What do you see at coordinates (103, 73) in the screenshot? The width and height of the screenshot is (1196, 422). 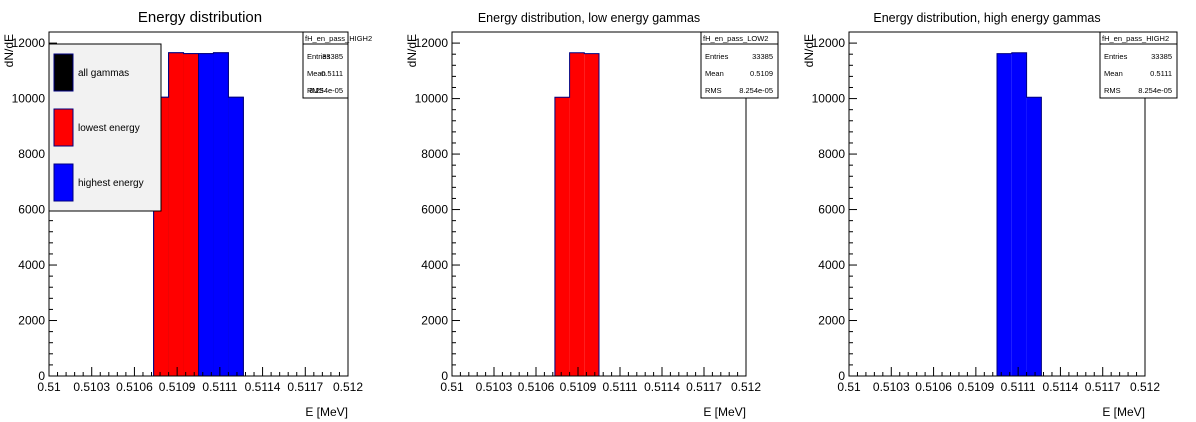 I see `legend-label: all gammas` at bounding box center [103, 73].